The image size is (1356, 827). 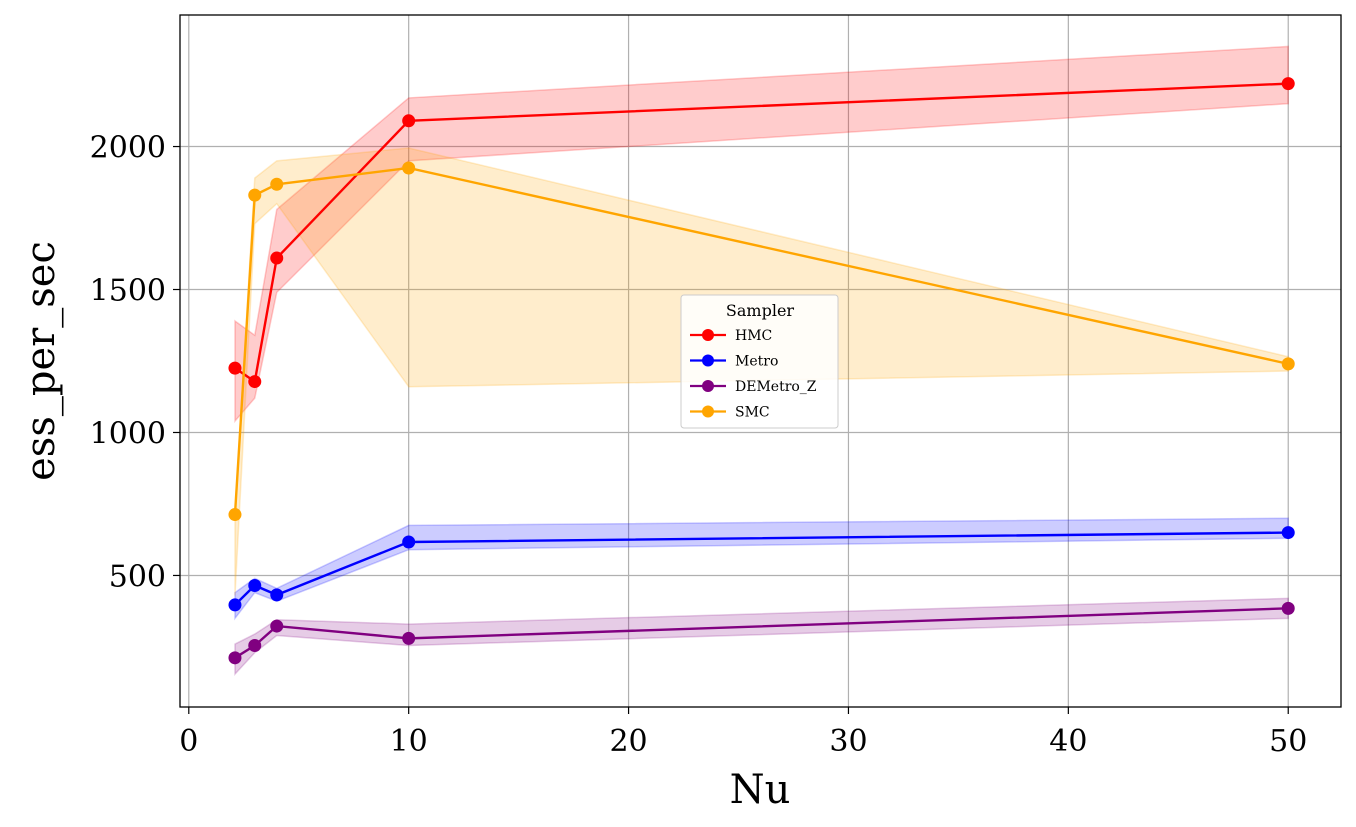 I want to click on x-tick-label: 40, so click(x=1068, y=741).